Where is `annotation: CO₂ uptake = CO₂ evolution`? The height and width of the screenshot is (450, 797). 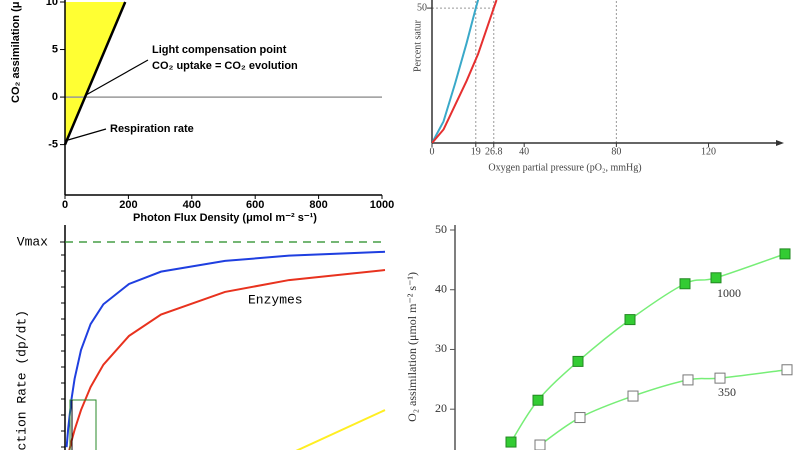
annotation: CO₂ uptake = CO₂ evolution is located at coordinates (225, 66).